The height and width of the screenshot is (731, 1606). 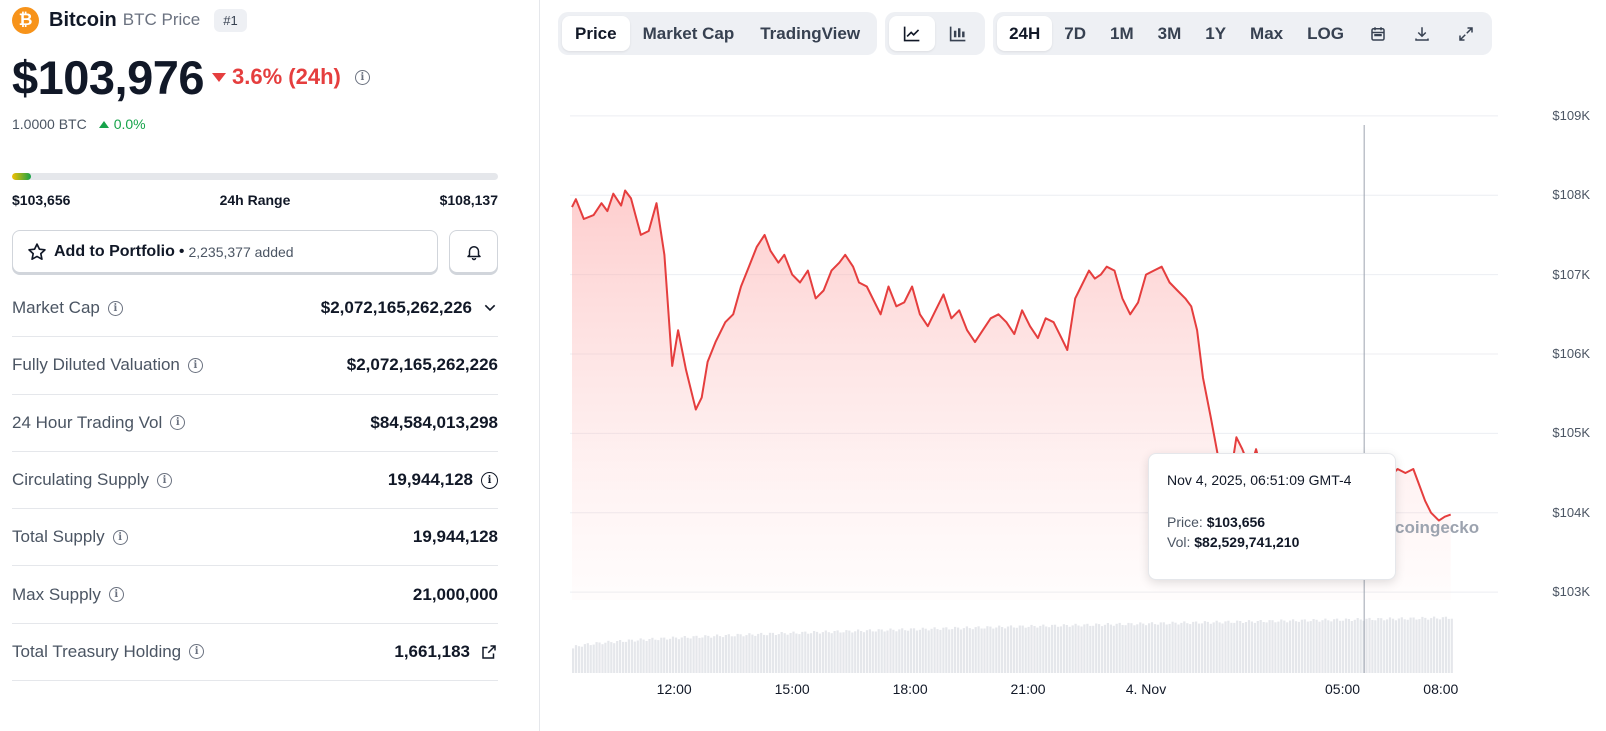 What do you see at coordinates (455, 594) in the screenshot?
I see `stat-value: 21,000,000` at bounding box center [455, 594].